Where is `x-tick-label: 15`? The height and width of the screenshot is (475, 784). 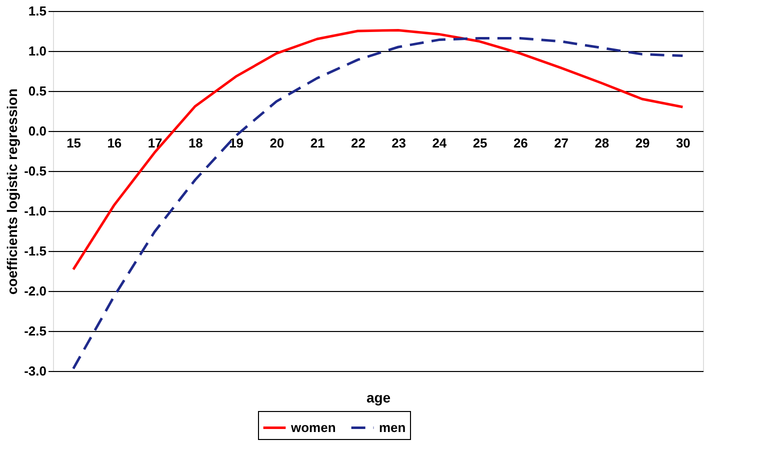 x-tick-label: 15 is located at coordinates (74, 143).